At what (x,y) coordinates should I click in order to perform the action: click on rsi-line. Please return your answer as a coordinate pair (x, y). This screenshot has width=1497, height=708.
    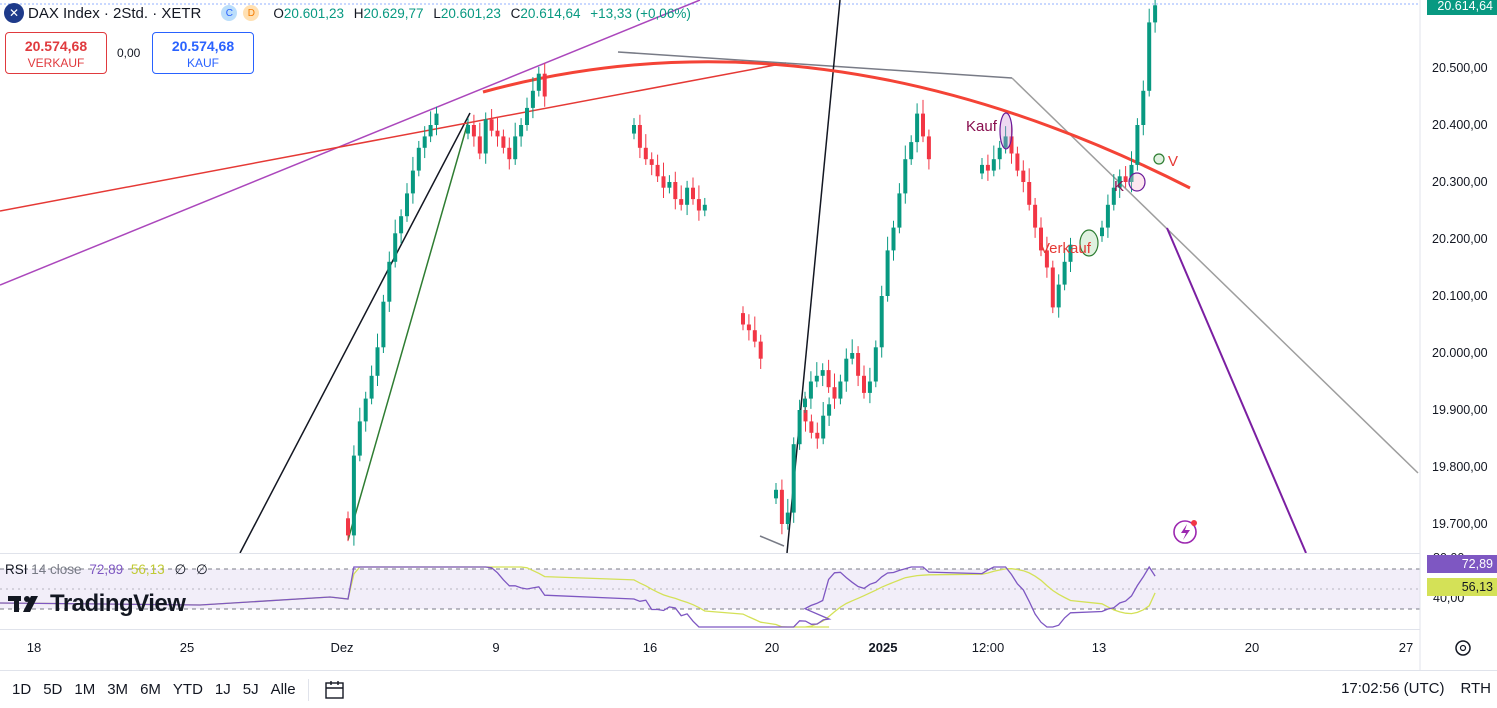
    Looking at the image, I should click on (578, 596).